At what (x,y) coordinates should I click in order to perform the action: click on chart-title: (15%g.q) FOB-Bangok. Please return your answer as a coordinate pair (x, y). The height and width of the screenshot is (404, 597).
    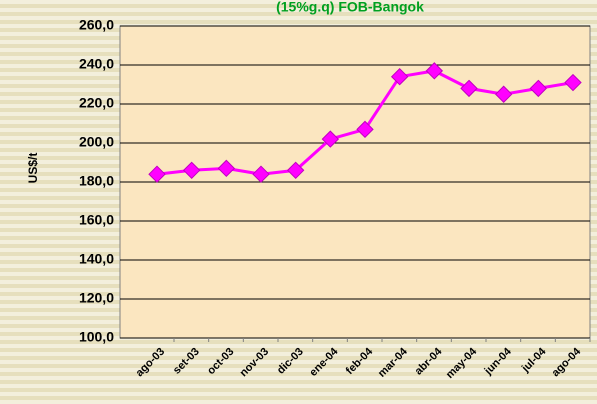
    Looking at the image, I should click on (350, 7).